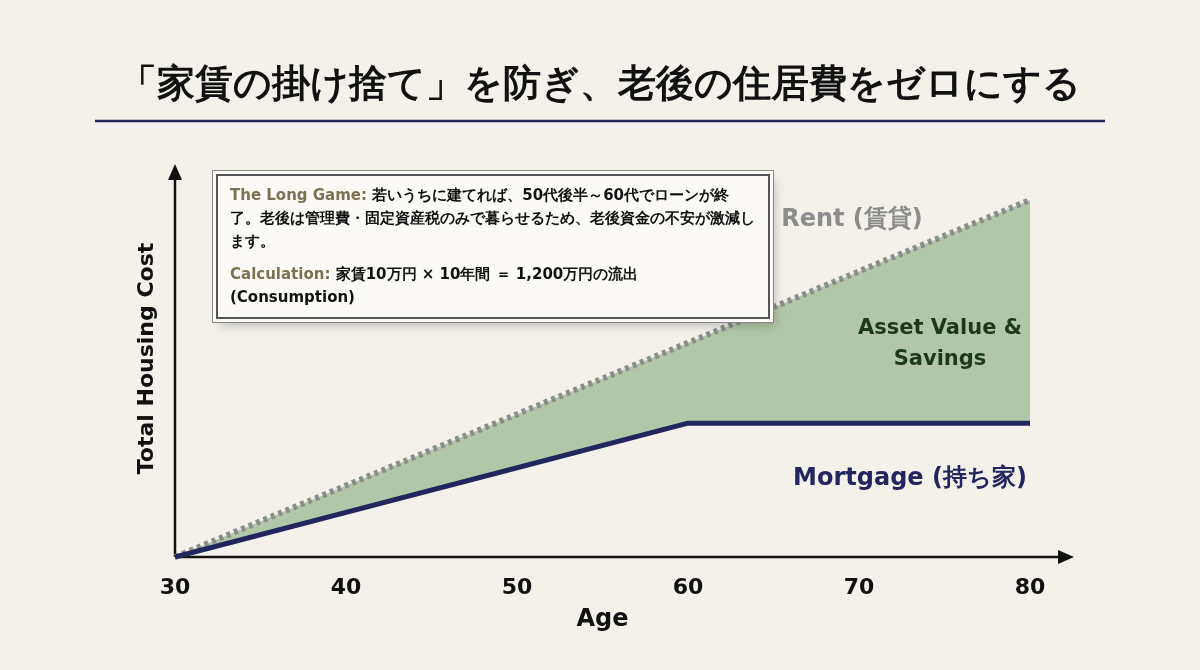 The image size is (1200, 670). What do you see at coordinates (493, 218) in the screenshot?
I see `annotation: The Long Game: 若いうちに建てれば、50代後半～60代でローンが終了。老後は管理費・固定資産税のみで暮らせるため、老後資金の不安が激減します。` at bounding box center [493, 218].